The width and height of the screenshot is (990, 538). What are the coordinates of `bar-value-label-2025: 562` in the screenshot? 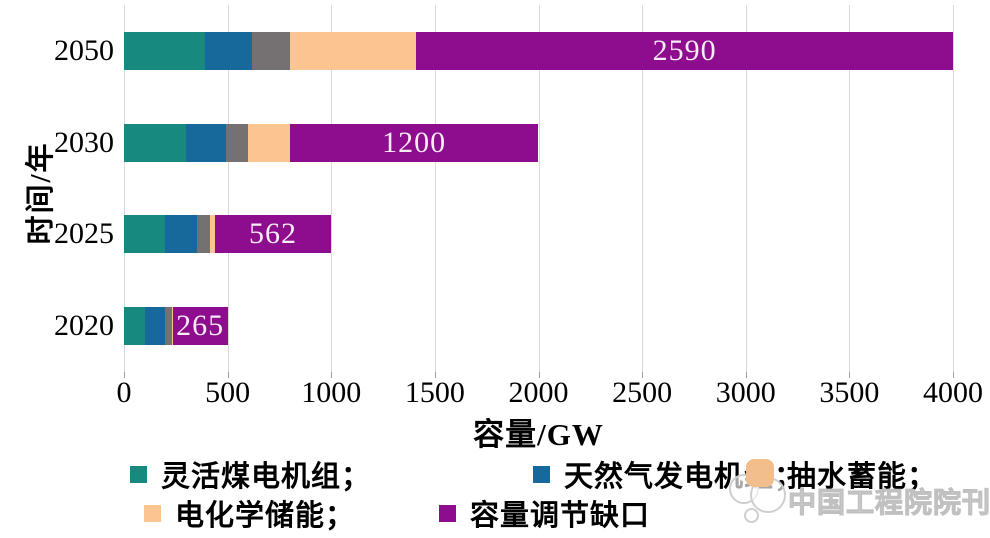 It's located at (272, 234).